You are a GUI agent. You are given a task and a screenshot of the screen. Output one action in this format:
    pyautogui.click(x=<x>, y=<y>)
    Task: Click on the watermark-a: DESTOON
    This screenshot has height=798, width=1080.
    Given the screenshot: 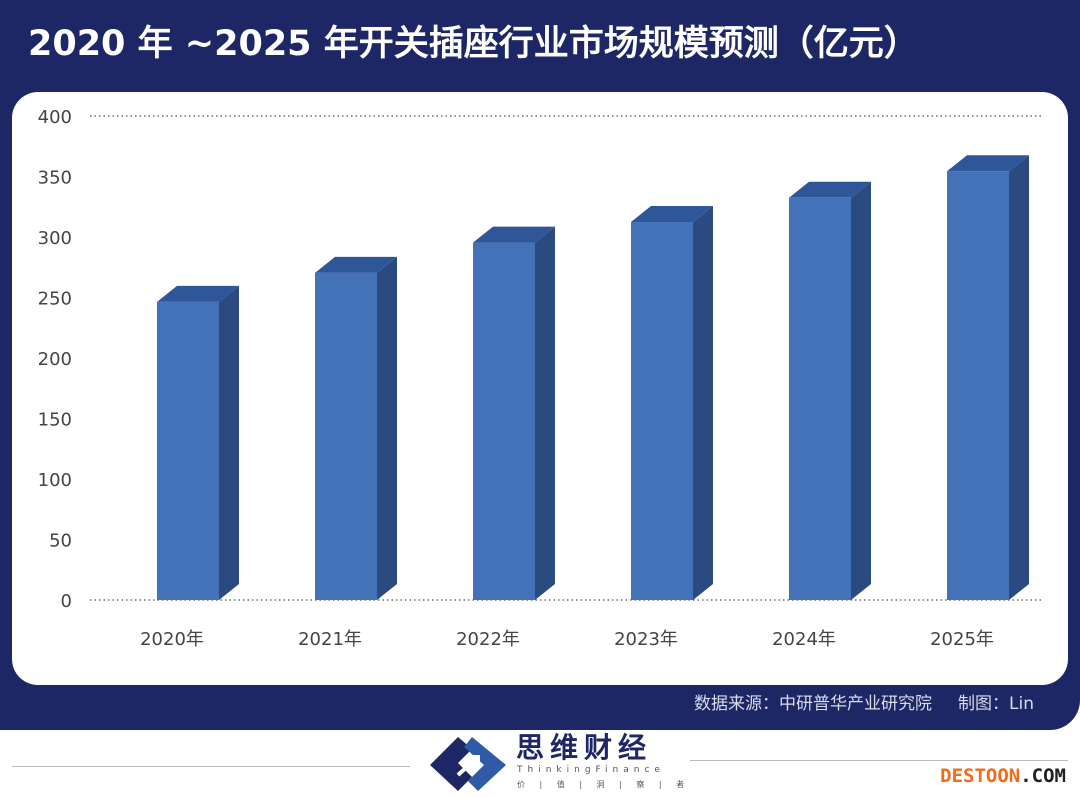 What is the action you would take?
    pyautogui.click(x=980, y=776)
    